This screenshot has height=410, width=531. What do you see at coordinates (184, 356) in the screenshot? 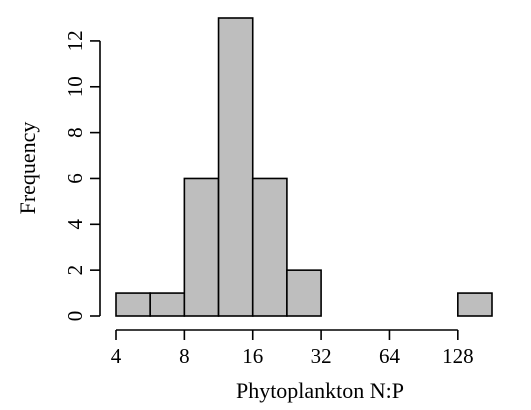
I see `x-tick-label-1: 8` at bounding box center [184, 356].